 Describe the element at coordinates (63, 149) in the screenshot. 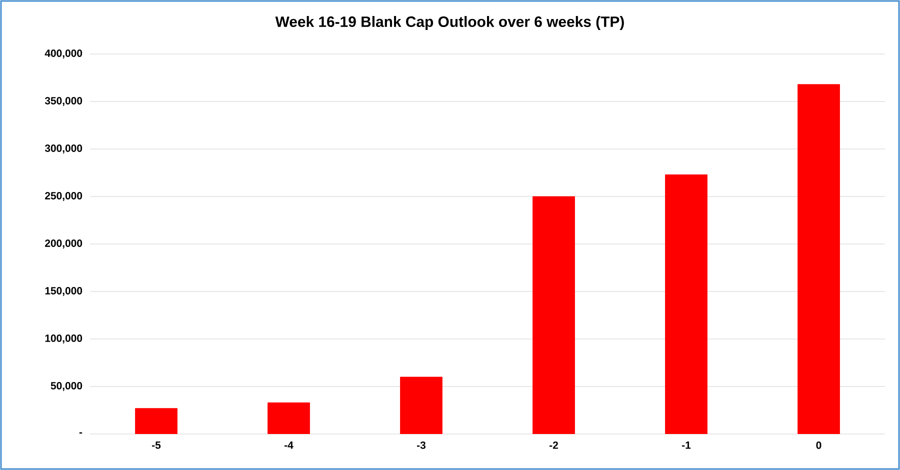

I see `y-tick-label: 300,000` at that location.